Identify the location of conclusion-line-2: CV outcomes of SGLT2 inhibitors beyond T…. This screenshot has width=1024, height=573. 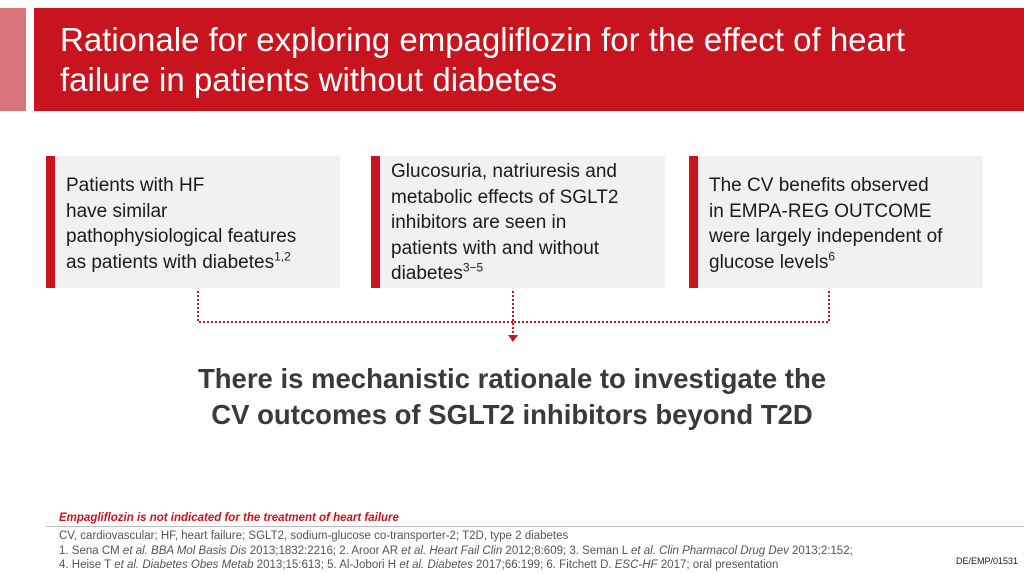
(512, 414).